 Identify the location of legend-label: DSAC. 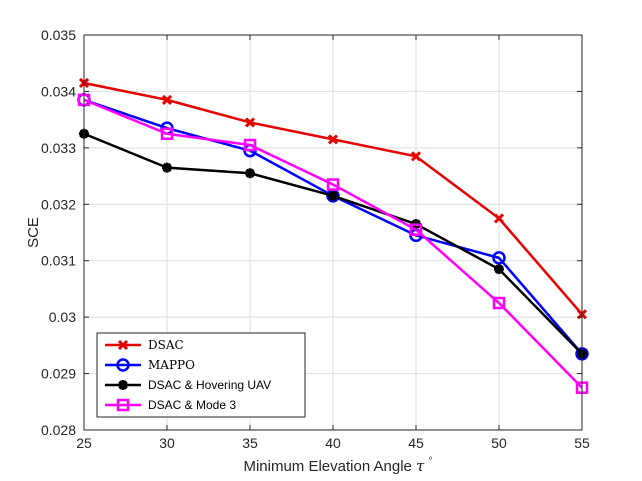
(166, 345).